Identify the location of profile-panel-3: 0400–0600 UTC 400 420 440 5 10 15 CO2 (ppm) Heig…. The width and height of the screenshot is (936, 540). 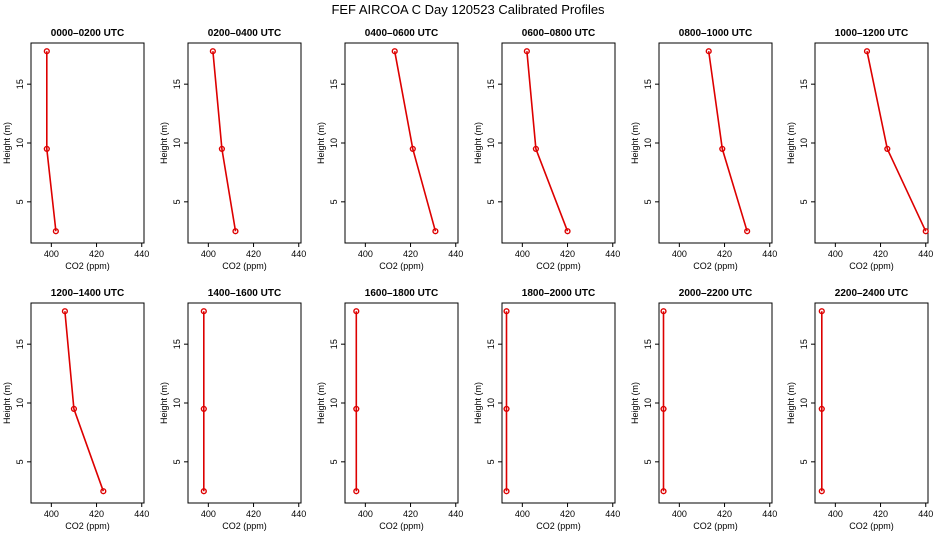
(389, 149).